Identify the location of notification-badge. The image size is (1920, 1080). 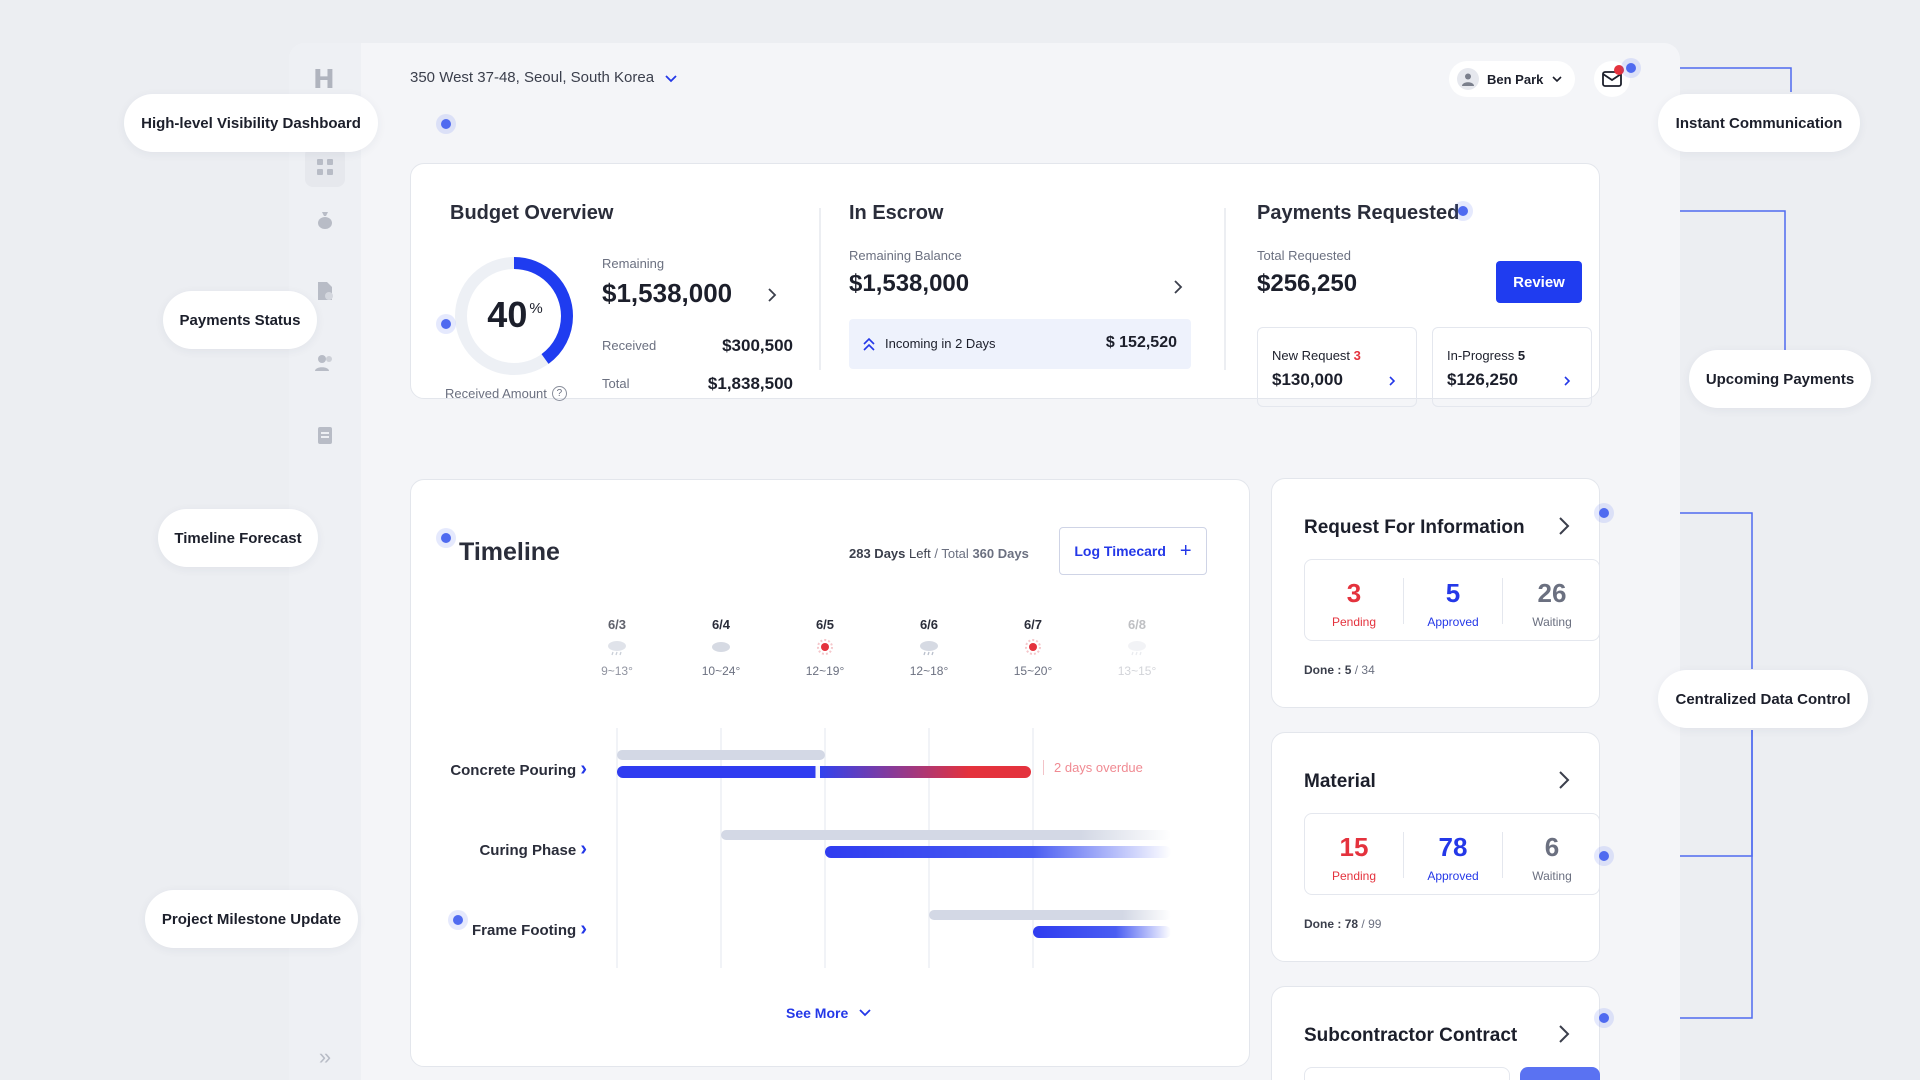
(1619, 70).